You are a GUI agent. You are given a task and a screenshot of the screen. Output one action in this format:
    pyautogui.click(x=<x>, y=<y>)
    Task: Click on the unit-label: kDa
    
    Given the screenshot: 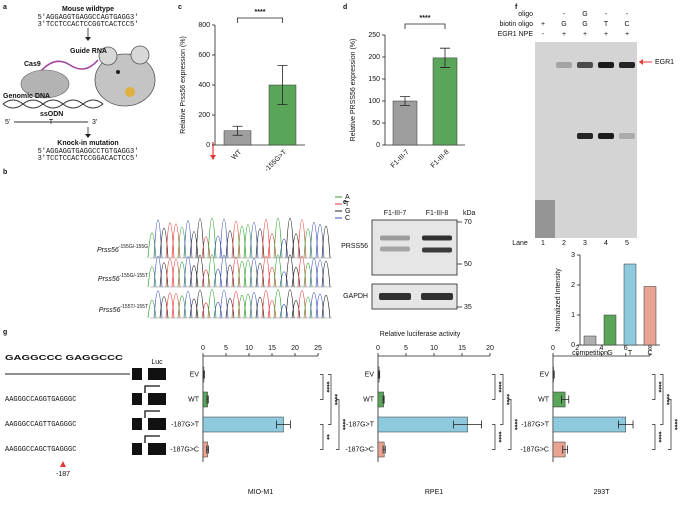 What is the action you would take?
    pyautogui.click(x=469, y=213)
    